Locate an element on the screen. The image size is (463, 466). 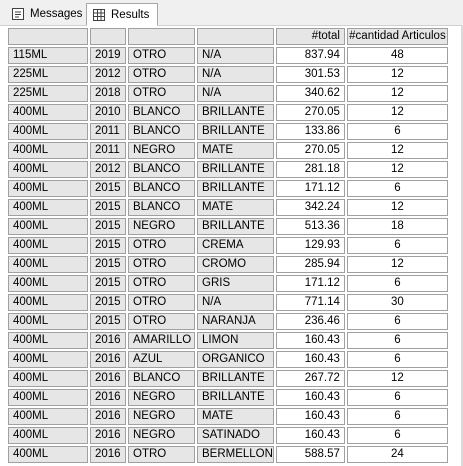
table-cell: 171.12 is located at coordinates (310, 283).